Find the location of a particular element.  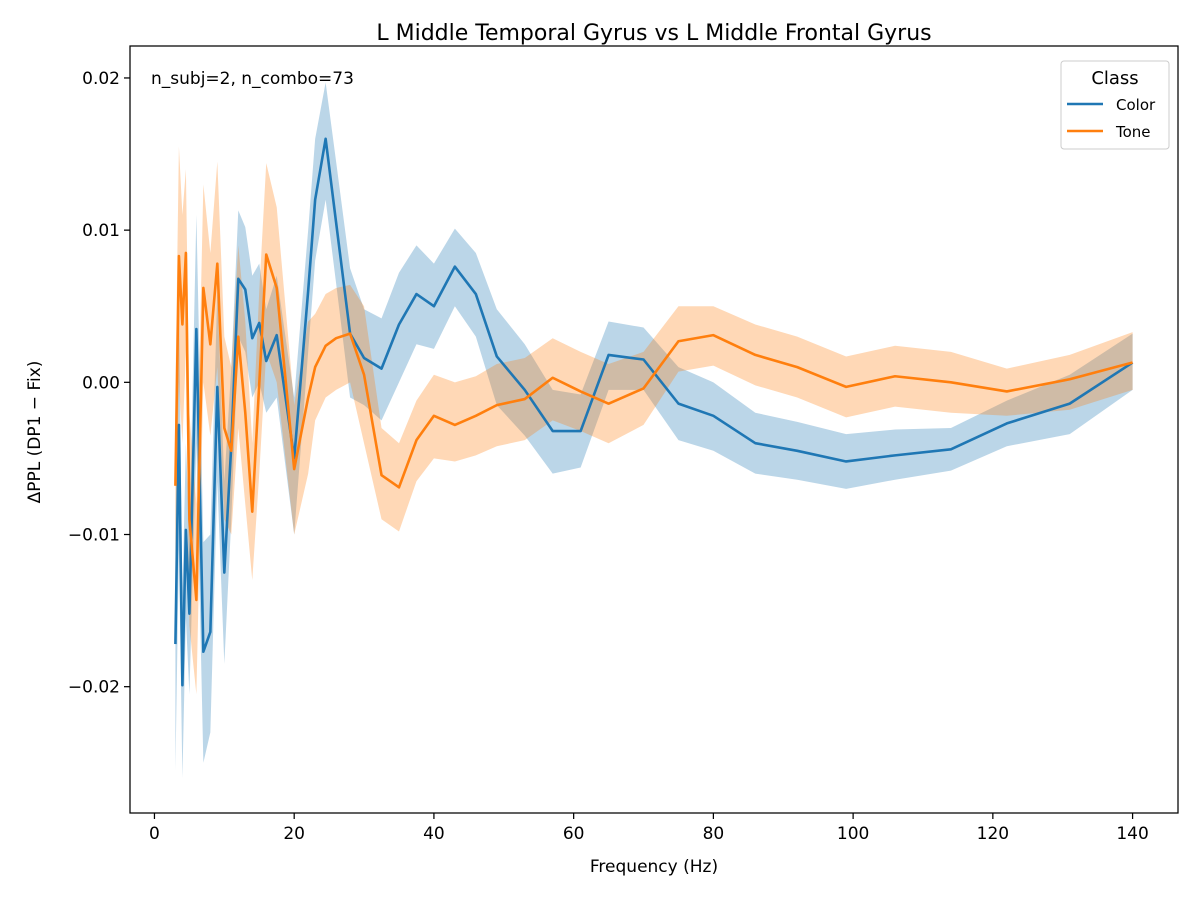

y-axis-ticks: −0.02 −0.01 0.00 0.01 0.02 is located at coordinates (99, 383).